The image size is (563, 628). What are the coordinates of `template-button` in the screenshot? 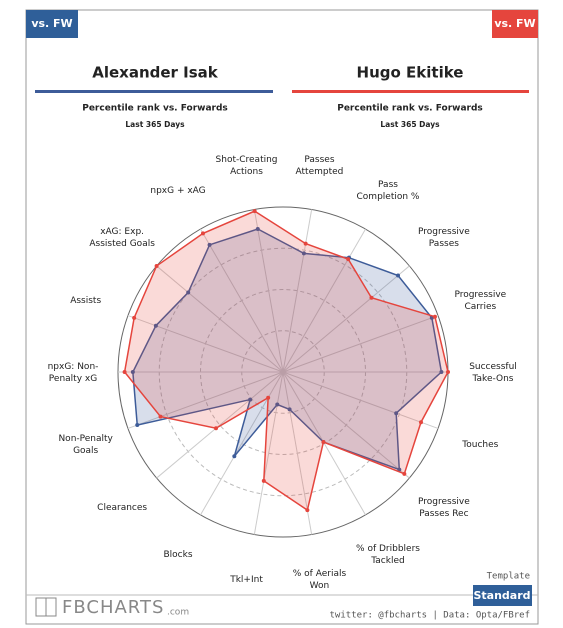 It's located at (502, 595).